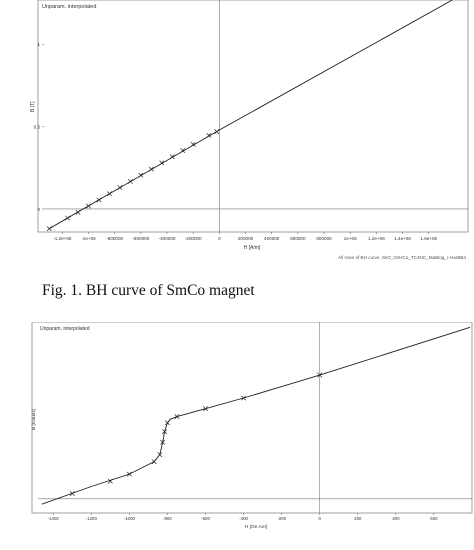  I want to click on x-tick-label: 600000, so click(298, 238).